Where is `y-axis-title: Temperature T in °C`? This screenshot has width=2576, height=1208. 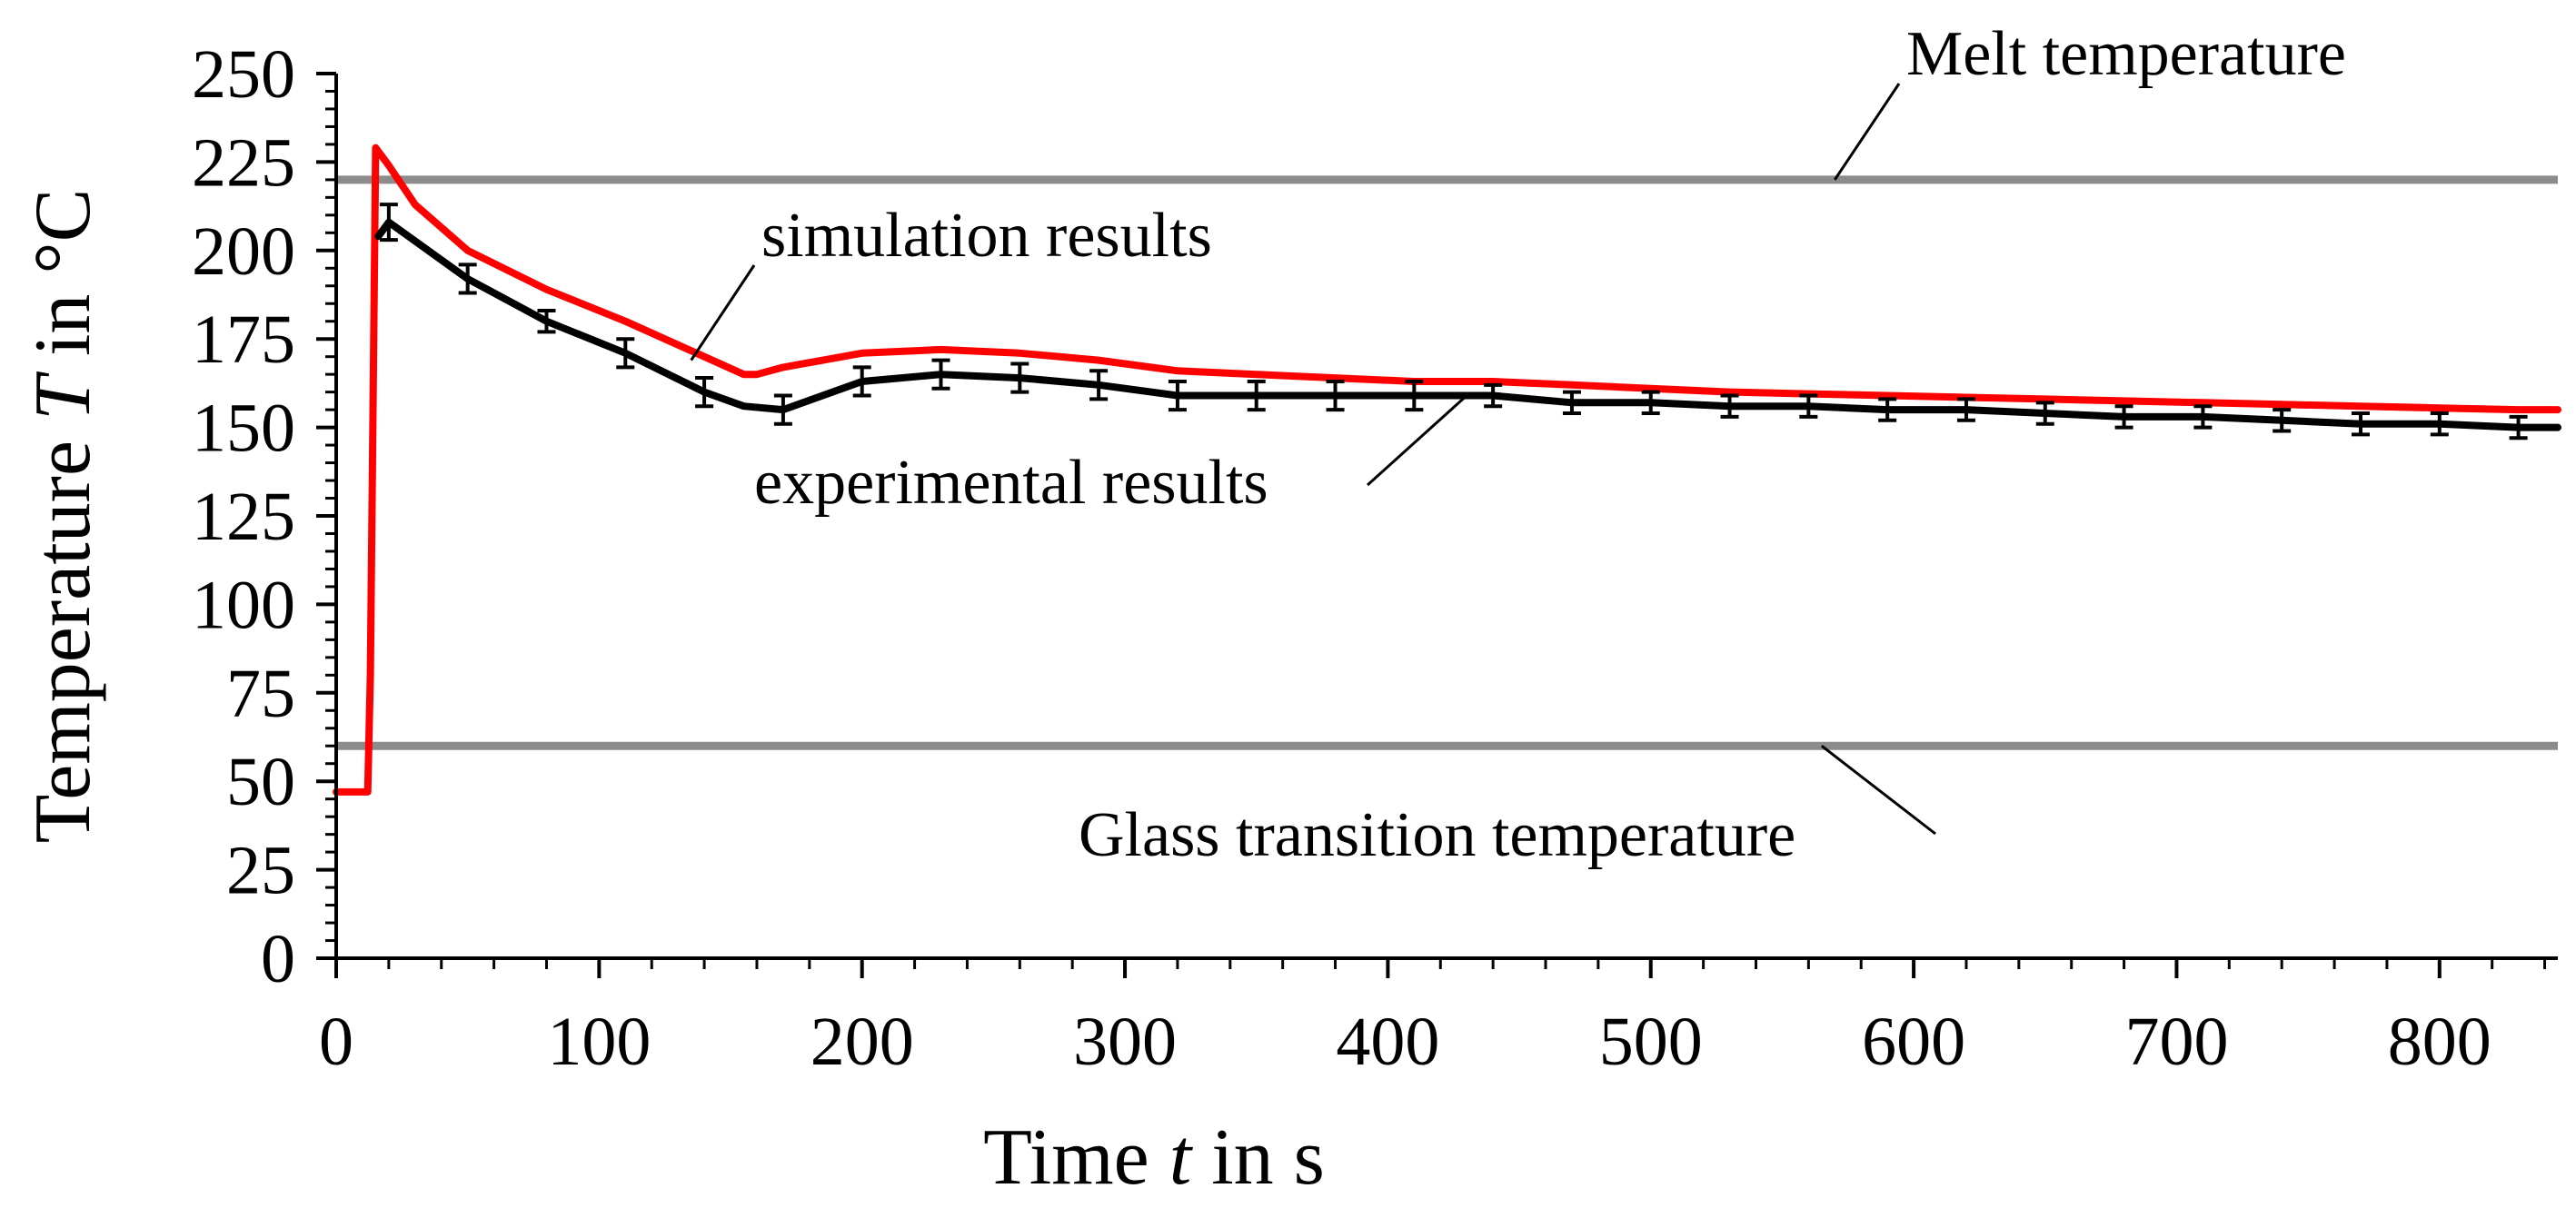 y-axis-title: Temperature T in °C is located at coordinates (63, 516).